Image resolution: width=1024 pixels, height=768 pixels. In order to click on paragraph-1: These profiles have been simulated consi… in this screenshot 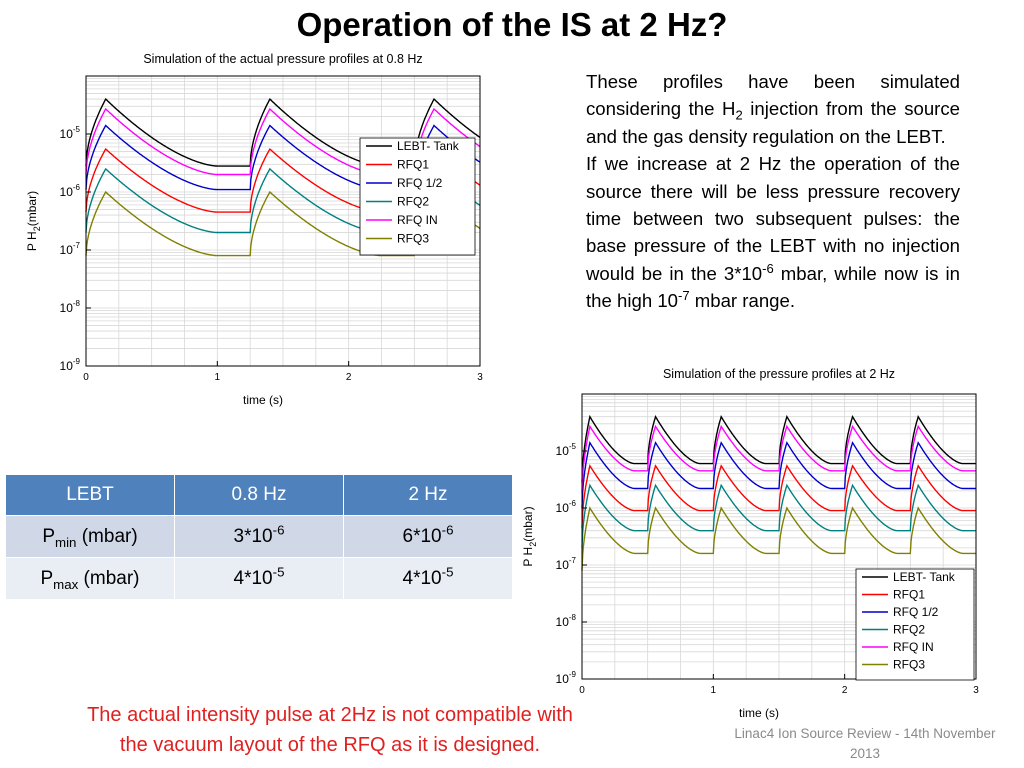, I will do `click(773, 109)`.